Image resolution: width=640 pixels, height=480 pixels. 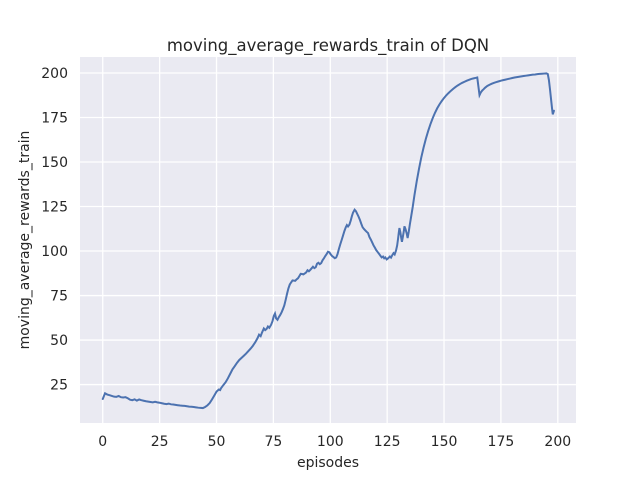 I want to click on x-tick-label: 0, so click(x=102, y=442).